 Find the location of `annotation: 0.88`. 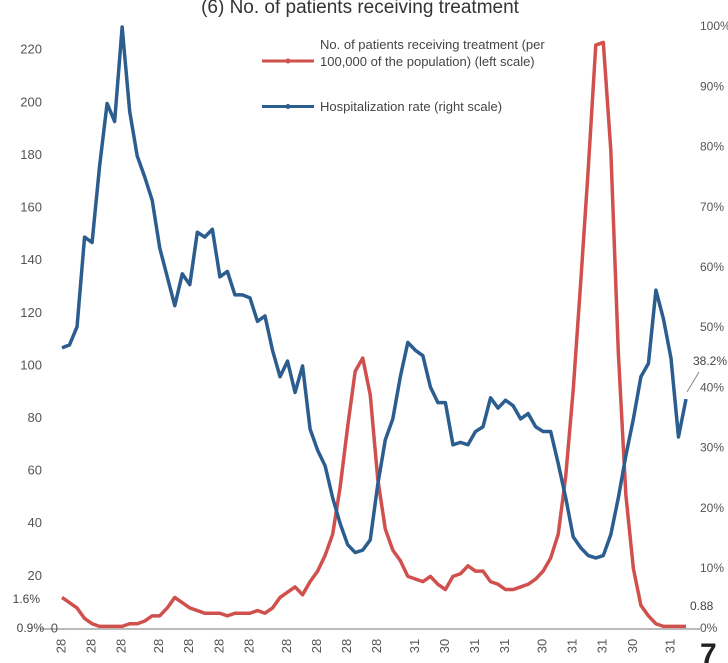

annotation: 0.88 is located at coordinates (702, 606).